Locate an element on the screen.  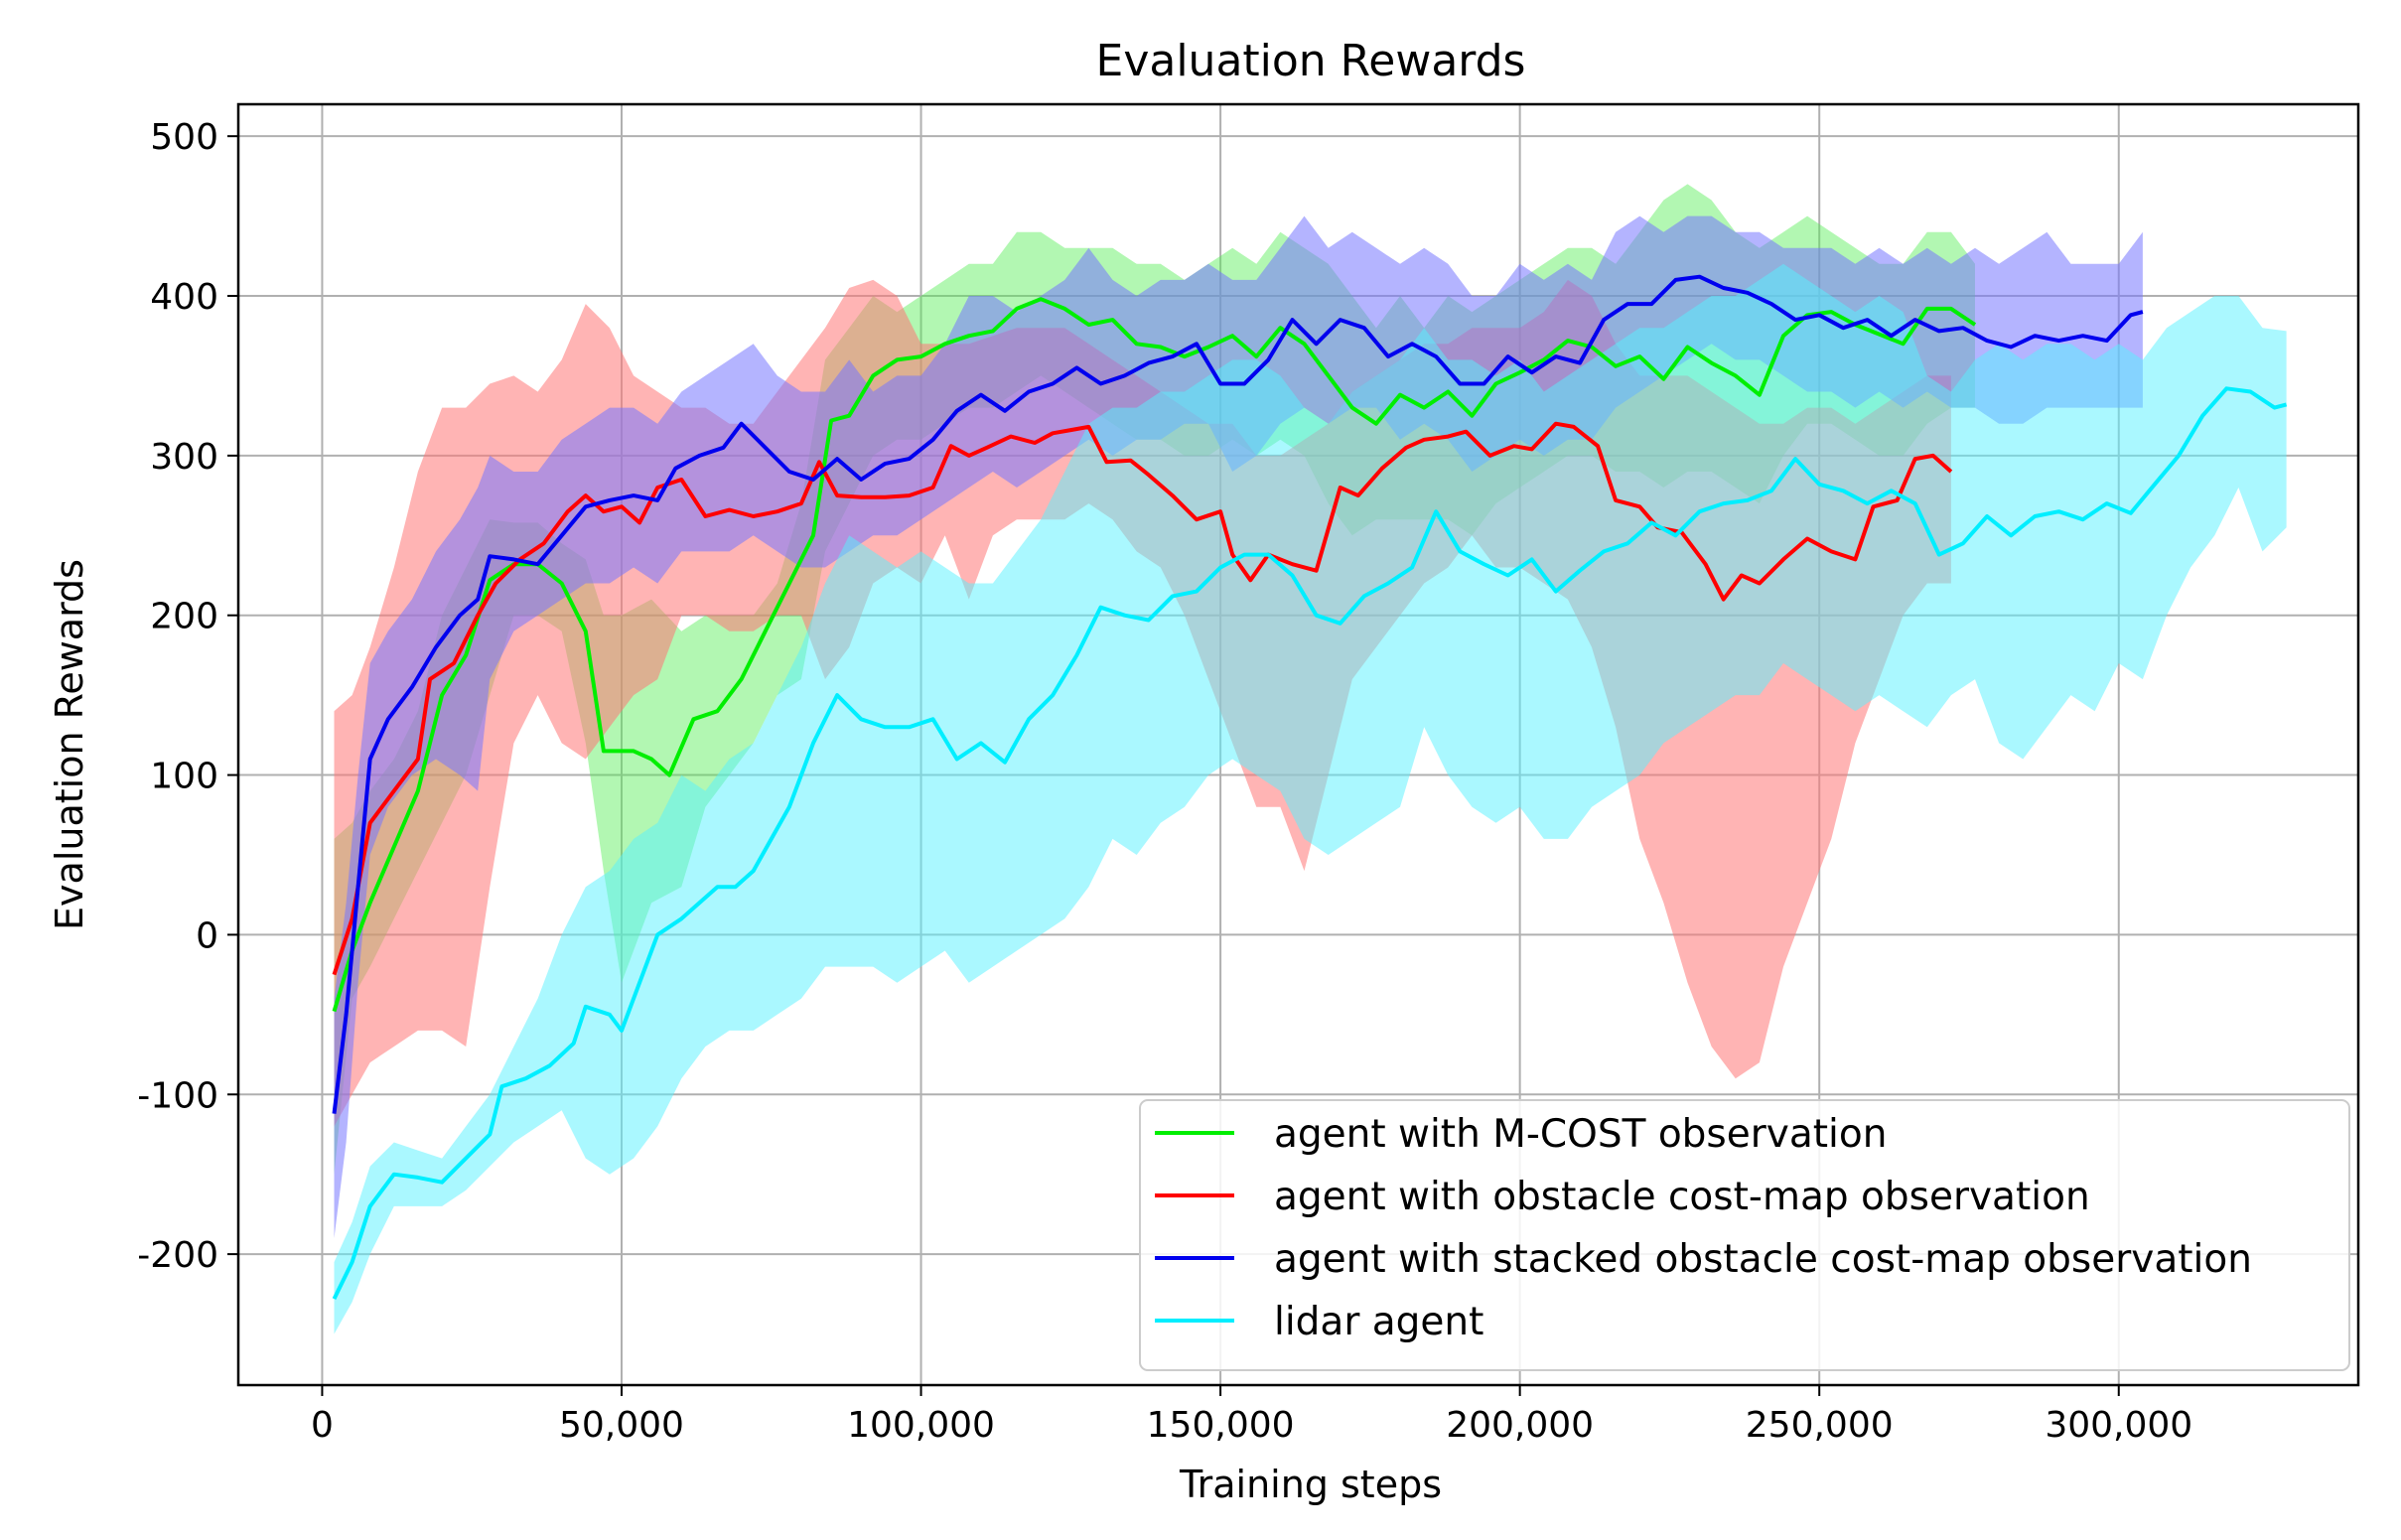
x-tick-label: 250,000 is located at coordinates (1820, 1425).